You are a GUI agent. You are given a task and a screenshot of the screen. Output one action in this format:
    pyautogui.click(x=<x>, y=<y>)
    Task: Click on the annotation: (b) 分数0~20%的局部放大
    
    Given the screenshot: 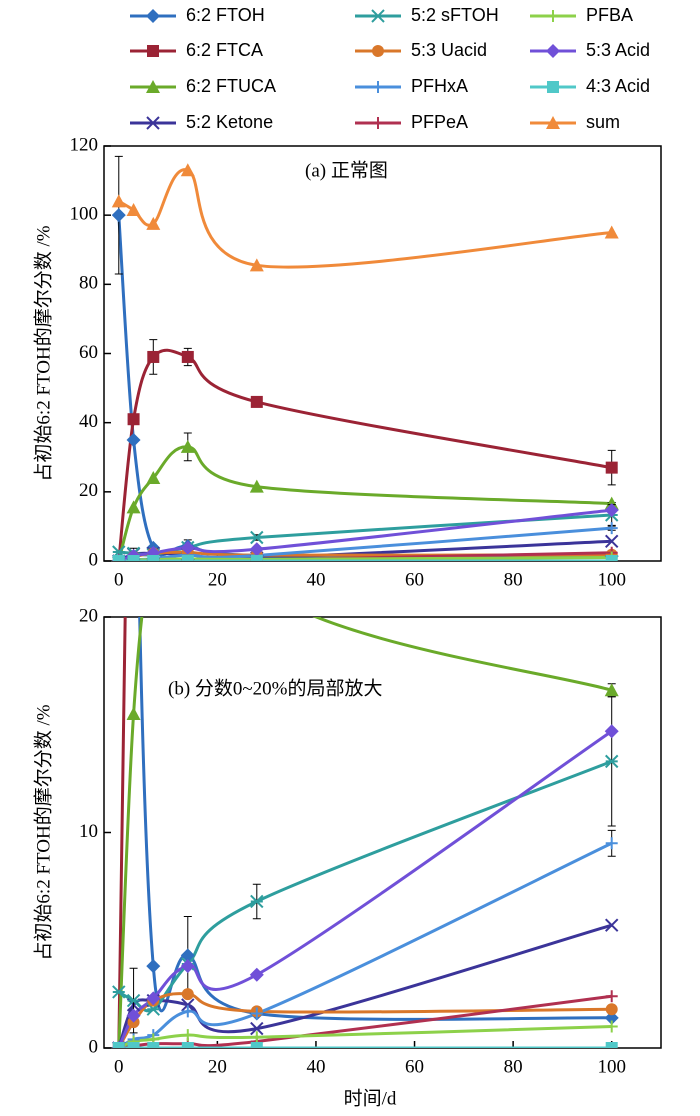 What is the action you would take?
    pyautogui.click(x=275, y=688)
    